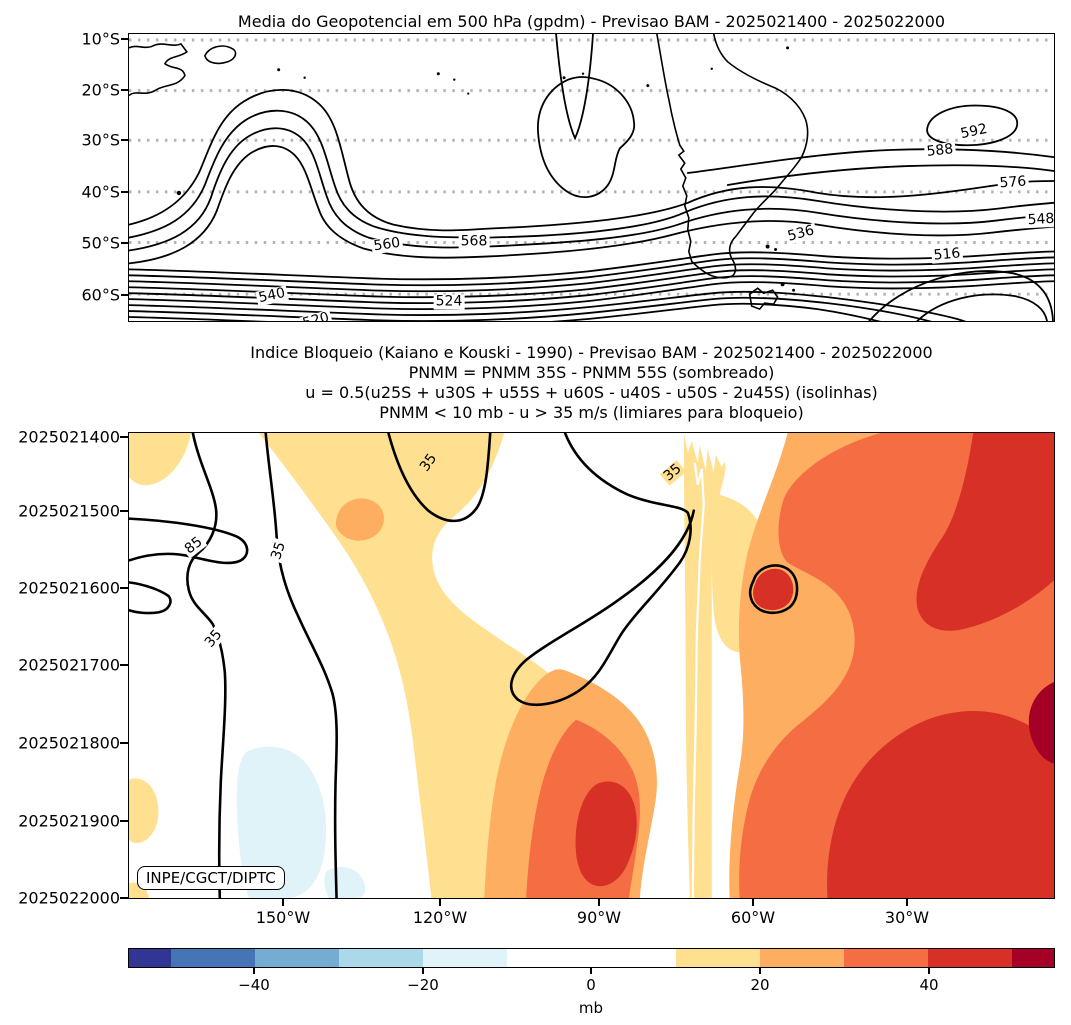 The height and width of the screenshot is (1025, 1071). Describe the element at coordinates (283, 917) in the screenshot. I see `lon-tick-150w: 150°W` at that location.